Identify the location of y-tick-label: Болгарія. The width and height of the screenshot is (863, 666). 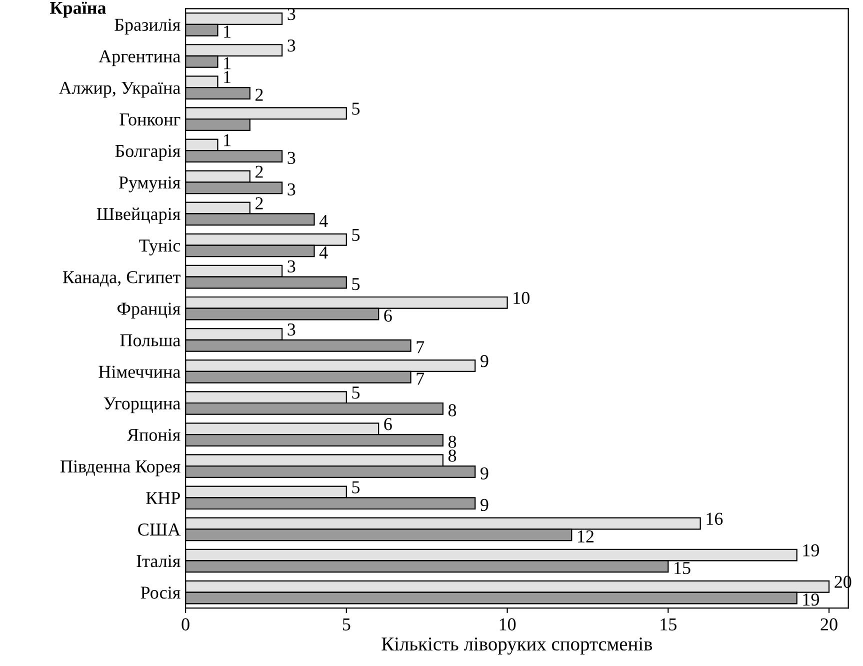
(147, 152).